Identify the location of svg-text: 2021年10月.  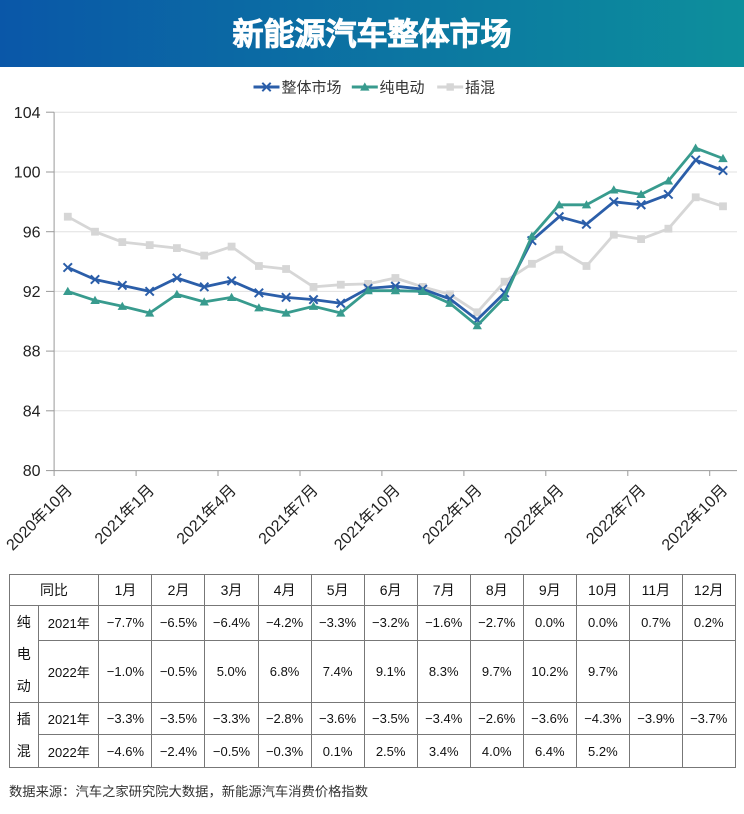
(367, 517).